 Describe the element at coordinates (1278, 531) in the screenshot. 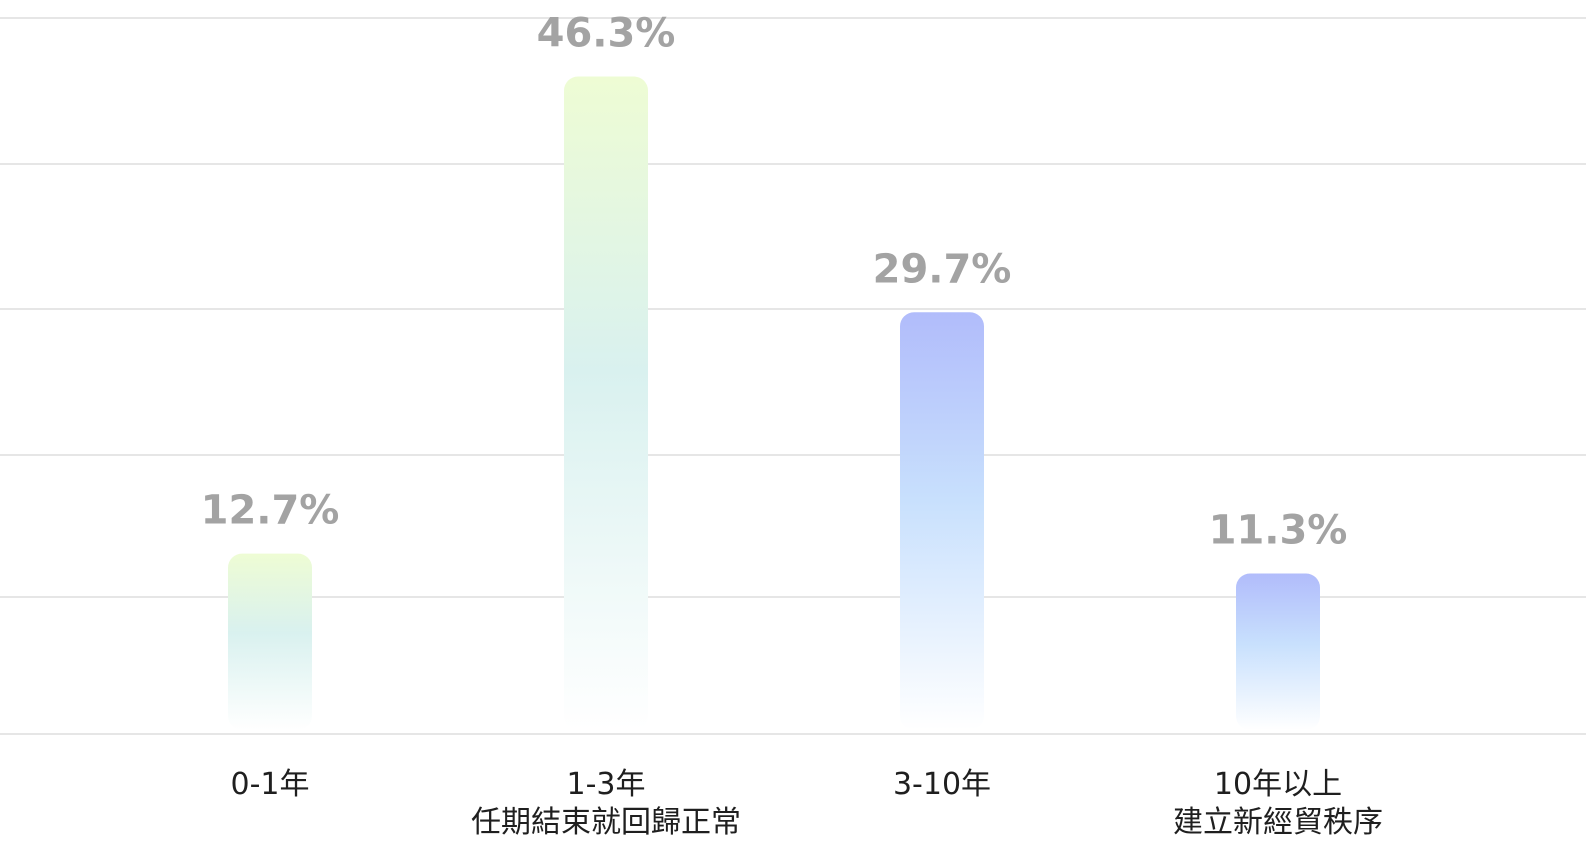

I see `data-label: 11.3%` at that location.